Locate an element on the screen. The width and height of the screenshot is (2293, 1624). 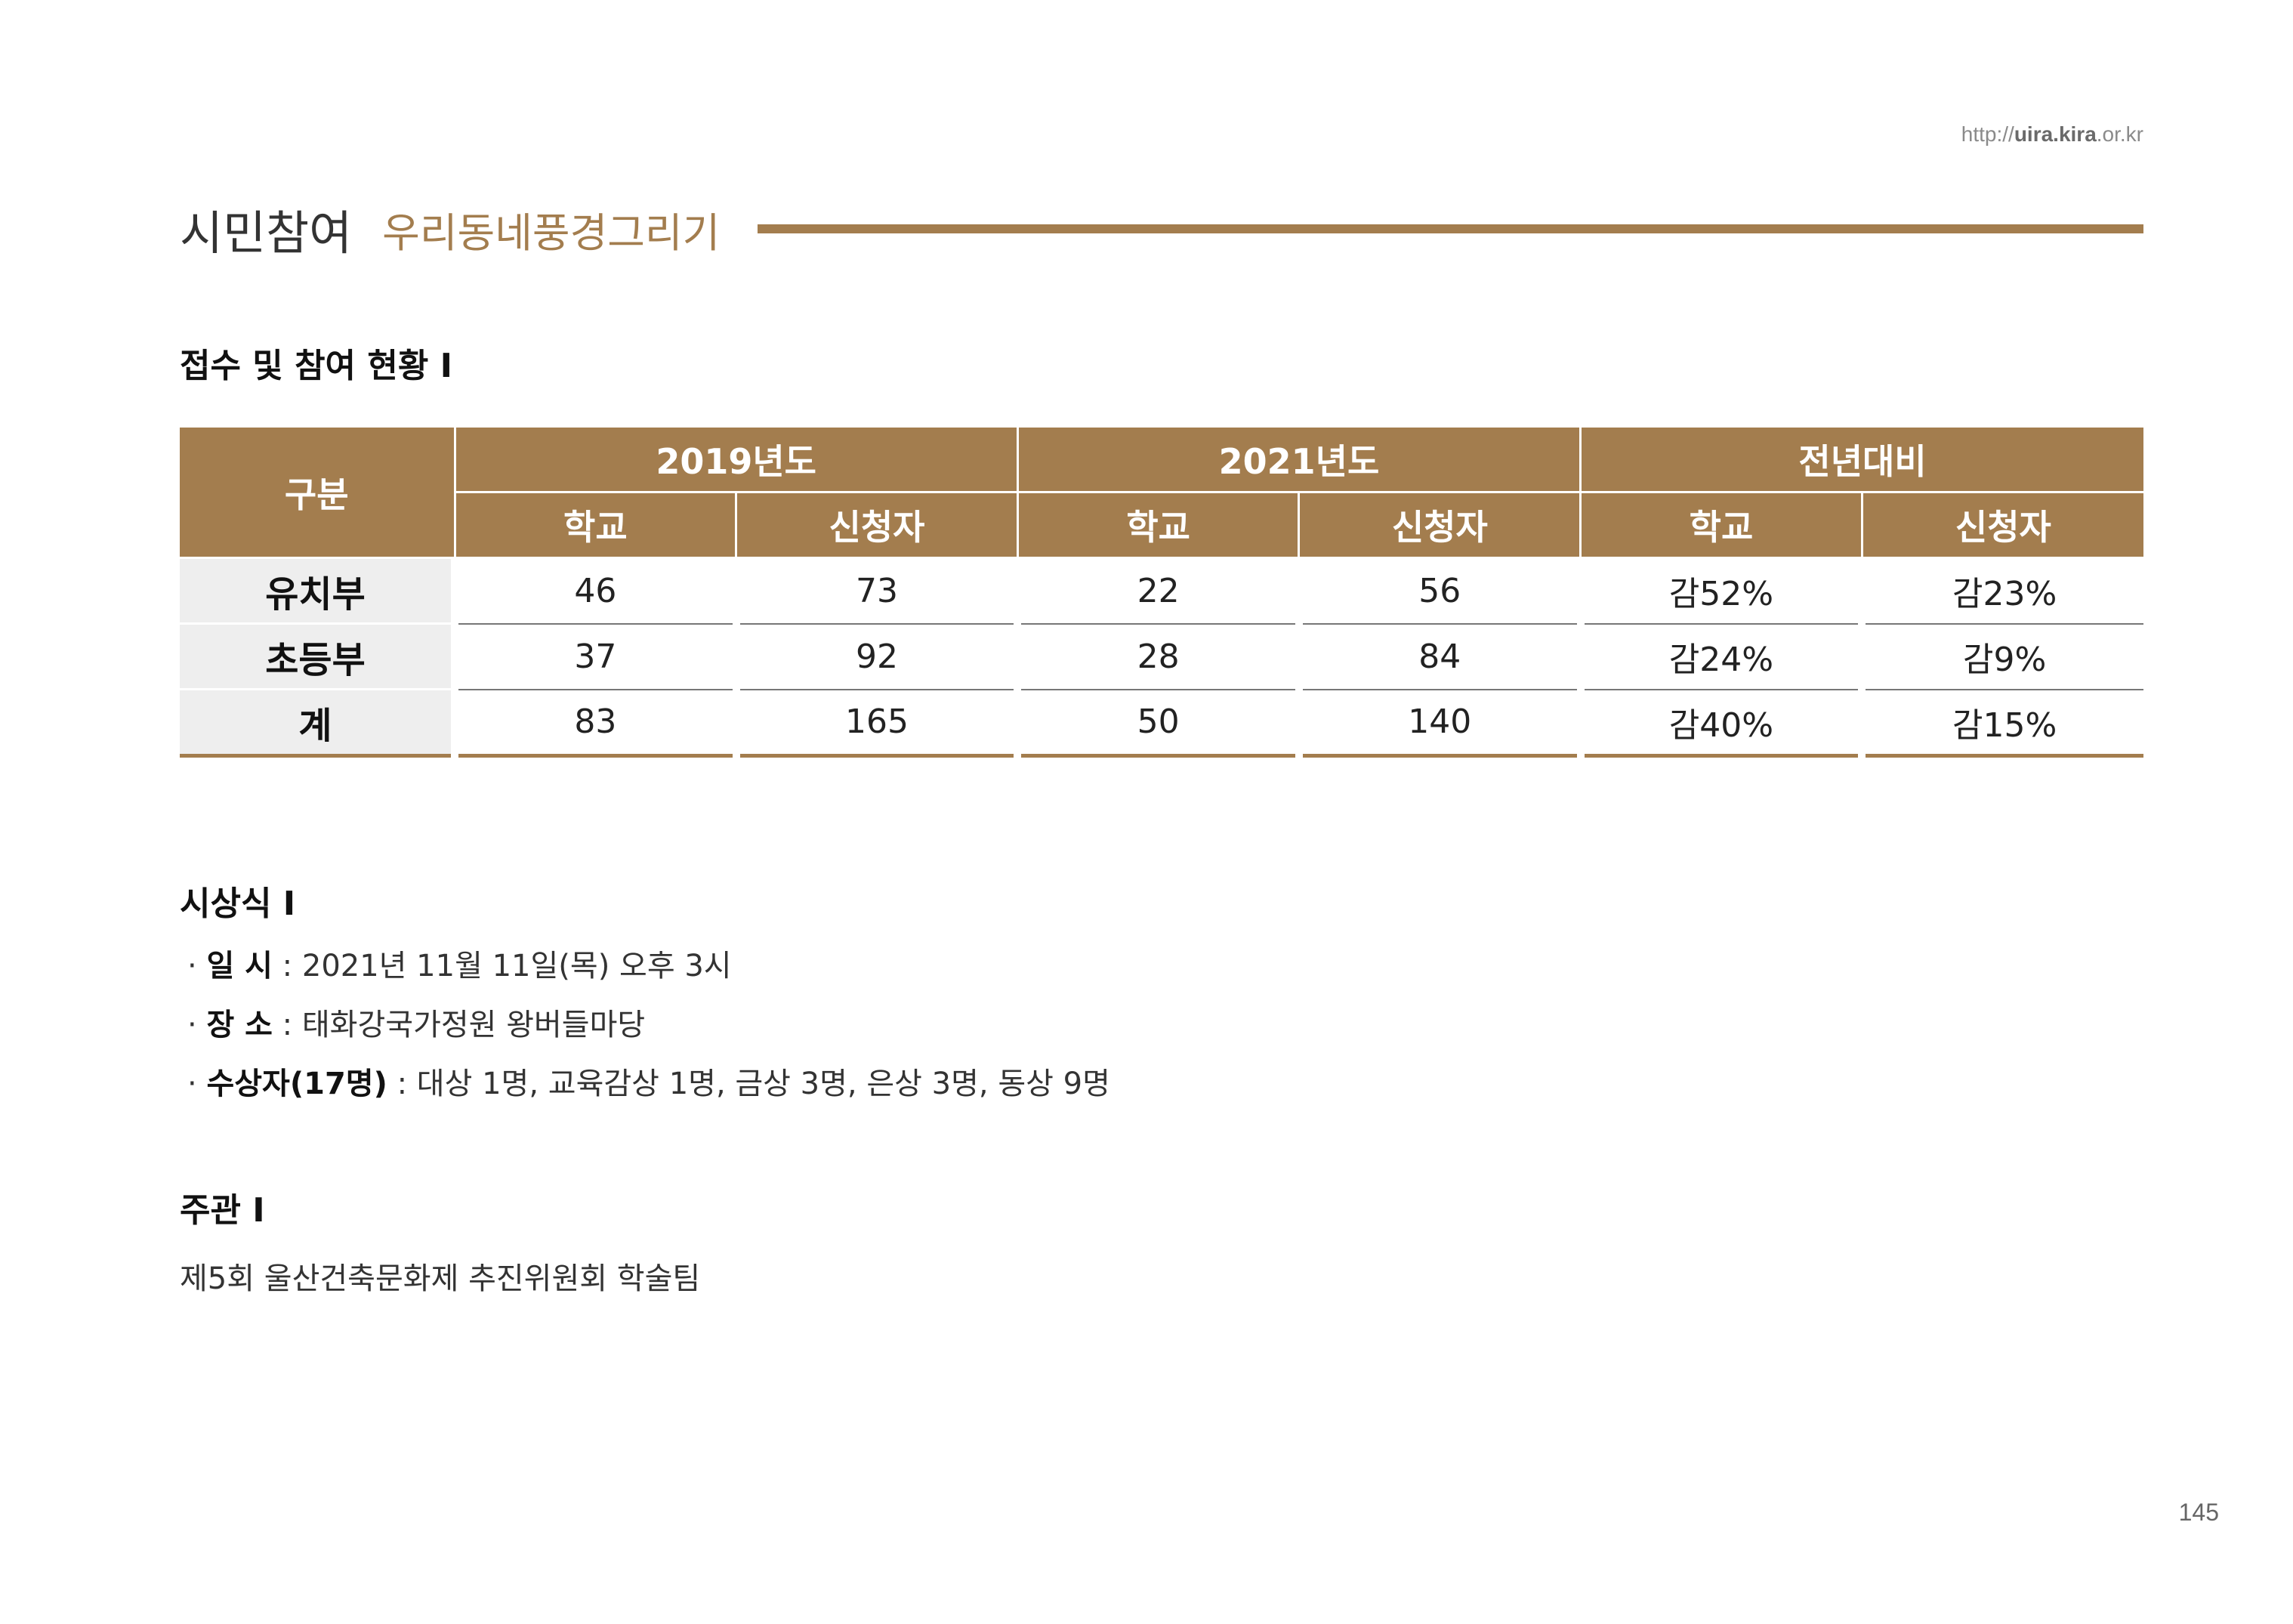
item-label: 장 소 is located at coordinates (239, 1025).